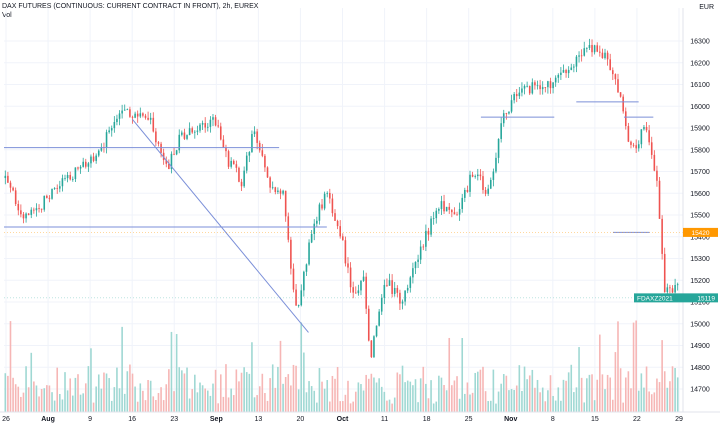  What do you see at coordinates (427, 419) in the screenshot?
I see `time-tick-label: 18` at bounding box center [427, 419].